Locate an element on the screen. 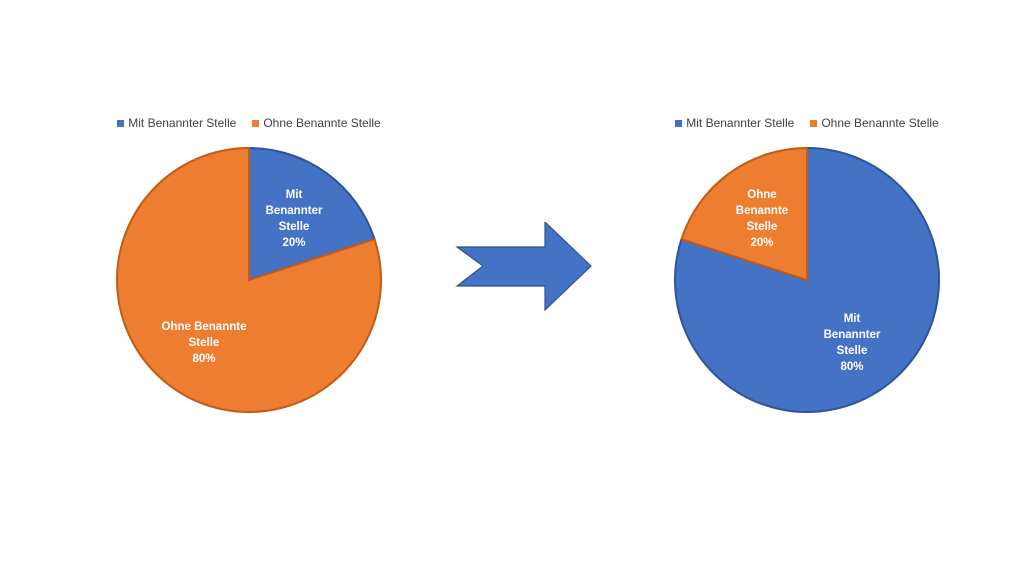 The image size is (1024, 576). slice-label-mit: Mit Benannter Stelle 20% is located at coordinates (294, 219).